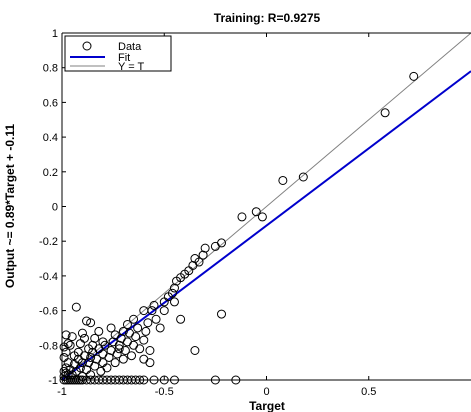 The height and width of the screenshot is (412, 471). What do you see at coordinates (124, 58) in the screenshot?
I see `legend-fit-label: Fit` at bounding box center [124, 58].